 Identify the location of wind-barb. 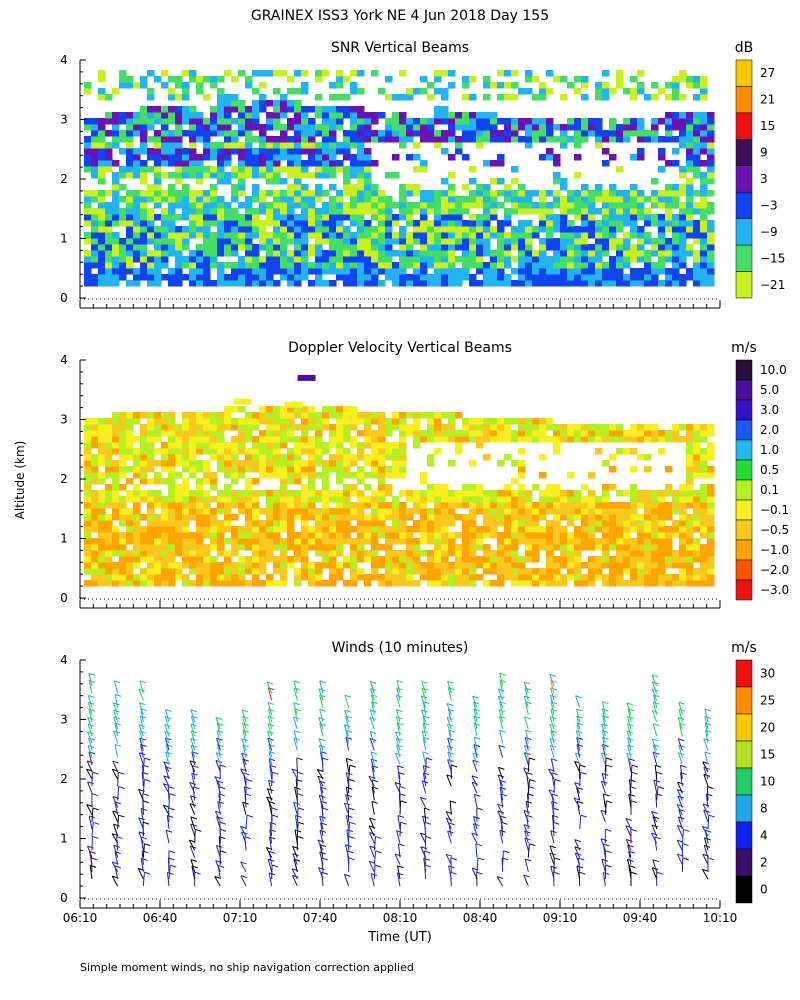
(217, 816).